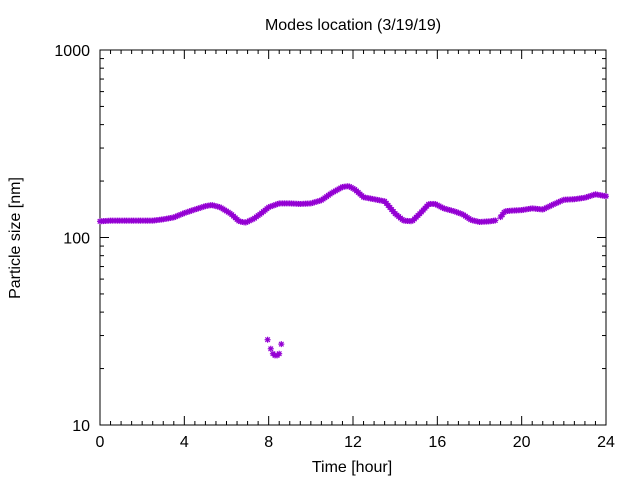 Image resolution: width=640 pixels, height=480 pixels. What do you see at coordinates (606, 442) in the screenshot?
I see `x-tick-label: 24` at bounding box center [606, 442].